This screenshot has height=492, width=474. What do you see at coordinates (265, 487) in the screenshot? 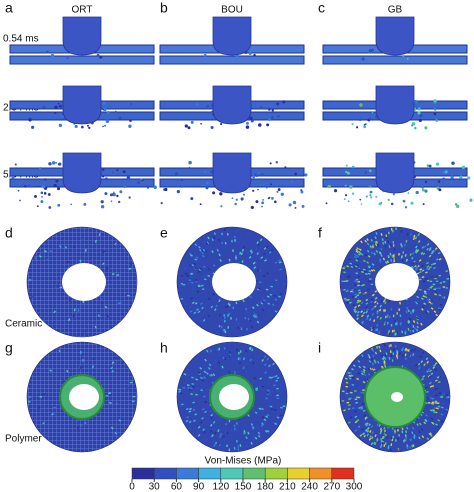
I see `colorbar-tick-label: 180` at bounding box center [265, 487].